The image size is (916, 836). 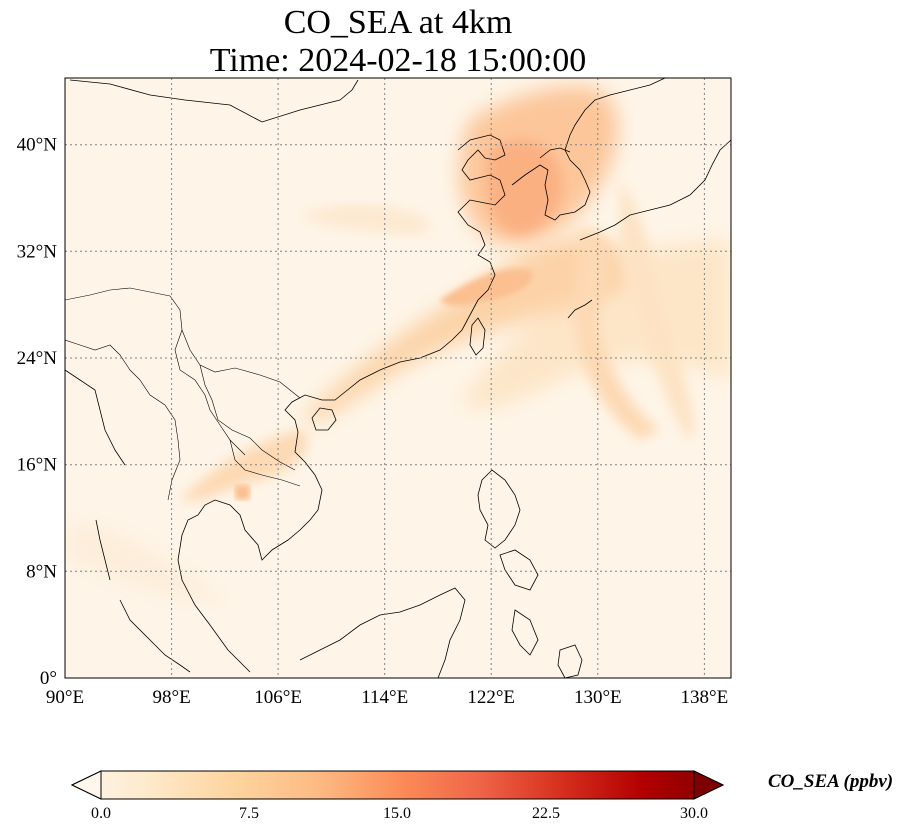 What do you see at coordinates (37, 465) in the screenshot?
I see `lat-tick-16n: 16°N` at bounding box center [37, 465].